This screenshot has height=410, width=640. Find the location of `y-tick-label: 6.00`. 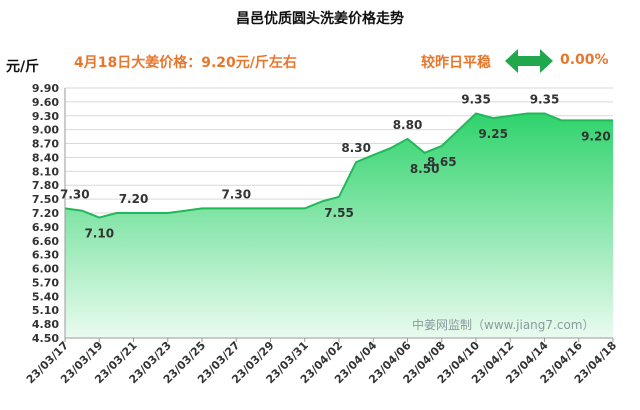

y-tick-label: 6.00 is located at coordinates (45, 269).